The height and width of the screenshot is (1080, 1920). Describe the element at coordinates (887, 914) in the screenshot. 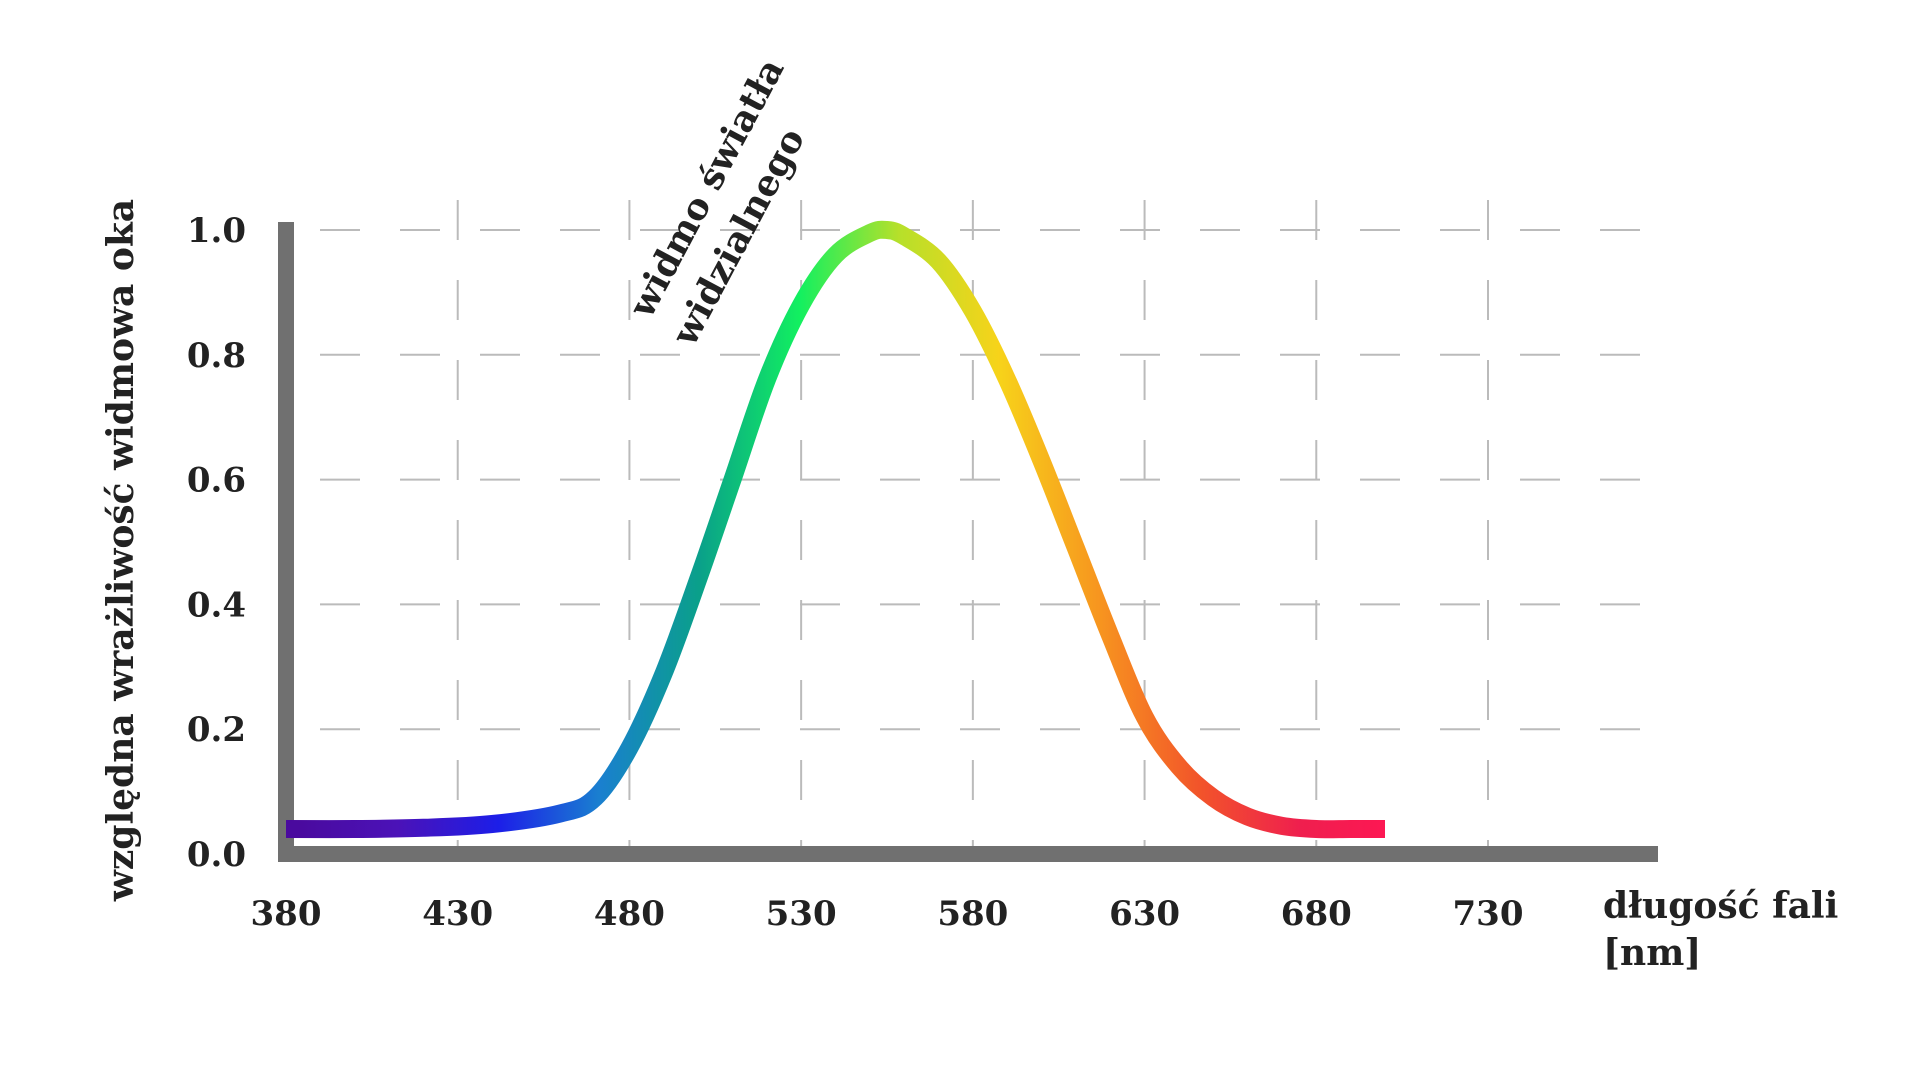

I see `x-tick-labels: 380 430 480 530 580 630 680 730` at that location.